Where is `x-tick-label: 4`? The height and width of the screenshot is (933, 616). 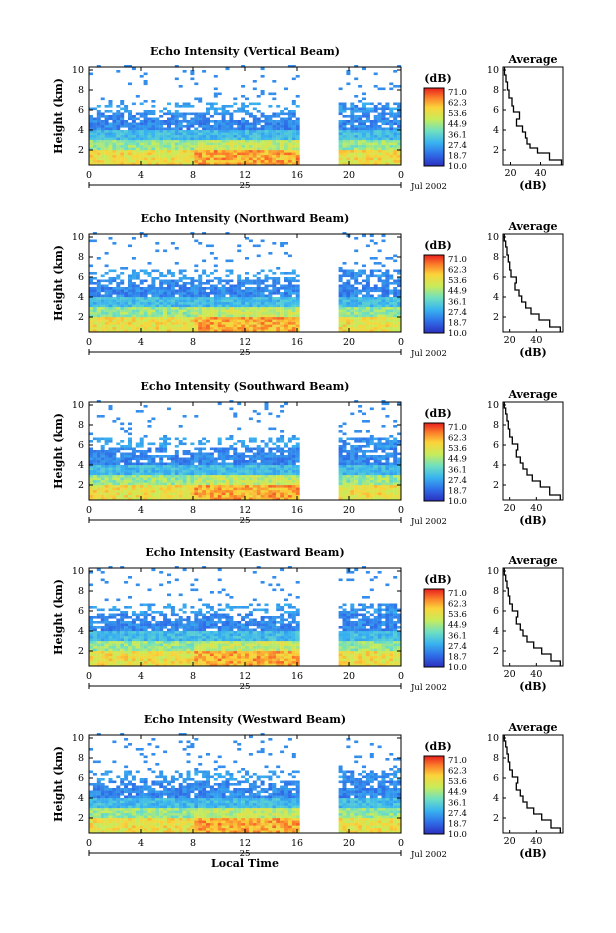 x-tick-label: 4 is located at coordinates (141, 342).